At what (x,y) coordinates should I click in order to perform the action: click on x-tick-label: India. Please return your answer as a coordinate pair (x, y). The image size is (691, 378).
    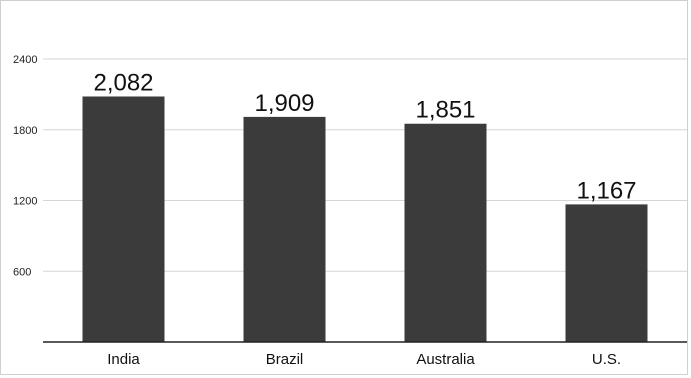
    Looking at the image, I should click on (123, 359).